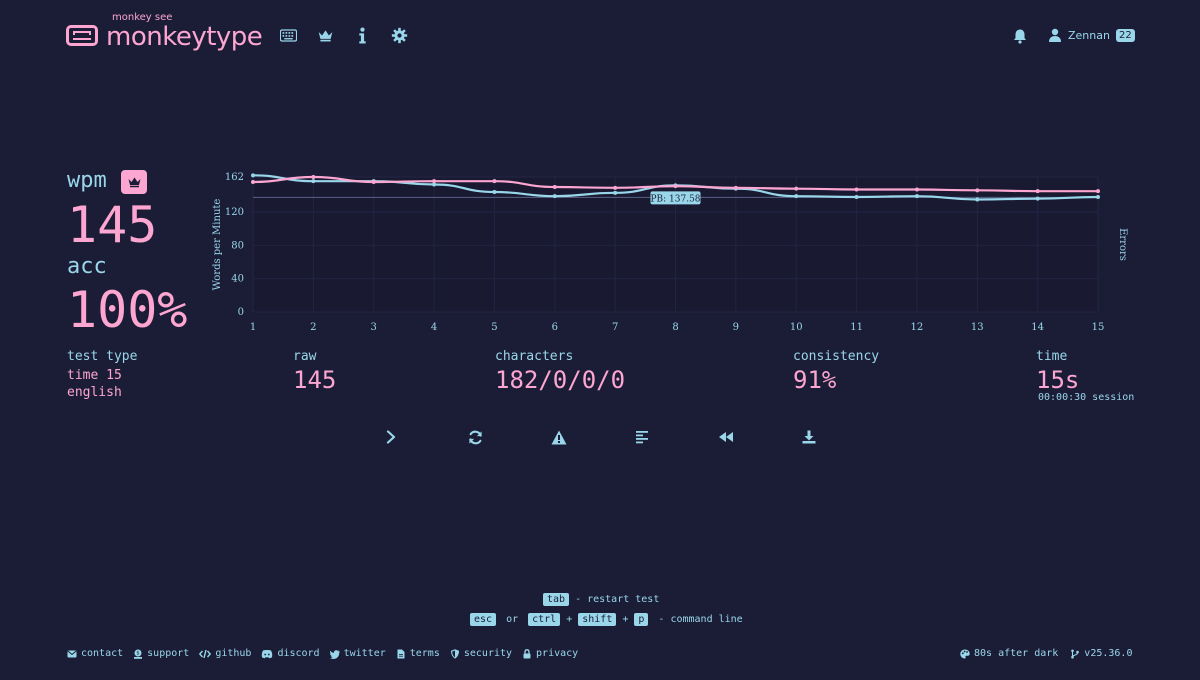  I want to click on chart-y-tick-label: 0, so click(241, 312).